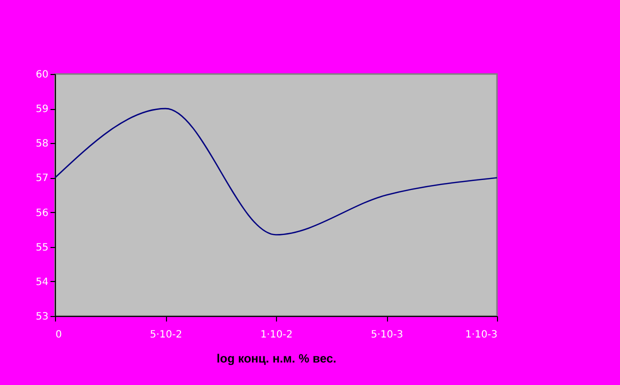 Image resolution: width=620 pixels, height=385 pixels. What do you see at coordinates (166, 335) in the screenshot?
I see `x-tick-label: 5·10-2` at bounding box center [166, 335].